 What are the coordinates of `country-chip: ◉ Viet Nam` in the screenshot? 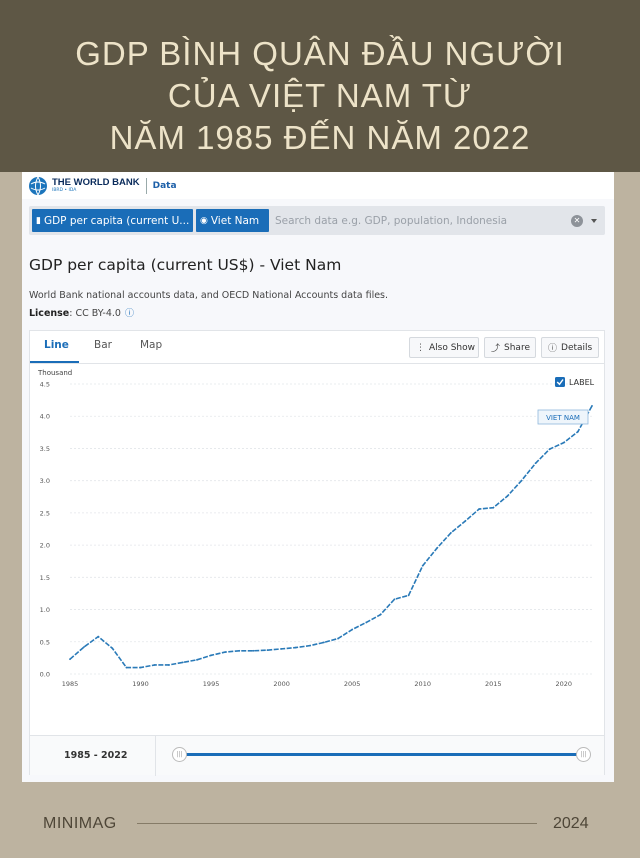 It's located at (232, 220).